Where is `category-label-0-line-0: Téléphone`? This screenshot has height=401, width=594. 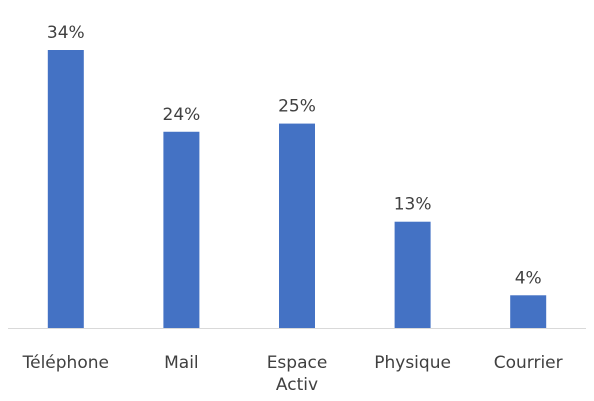
category-label-0-line-0: Téléphone is located at coordinates (65, 363).